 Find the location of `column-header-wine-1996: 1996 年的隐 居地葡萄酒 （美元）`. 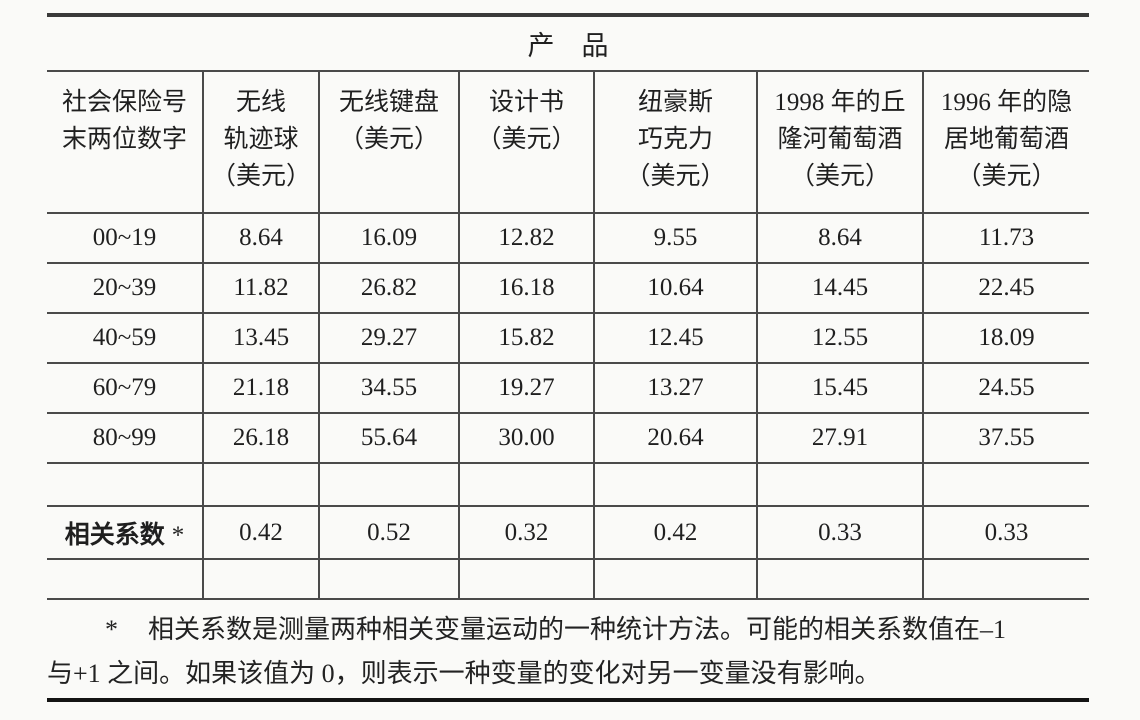

column-header-wine-1996: 1996 年的隐 居地葡萄酒 （美元） is located at coordinates (1005, 142).